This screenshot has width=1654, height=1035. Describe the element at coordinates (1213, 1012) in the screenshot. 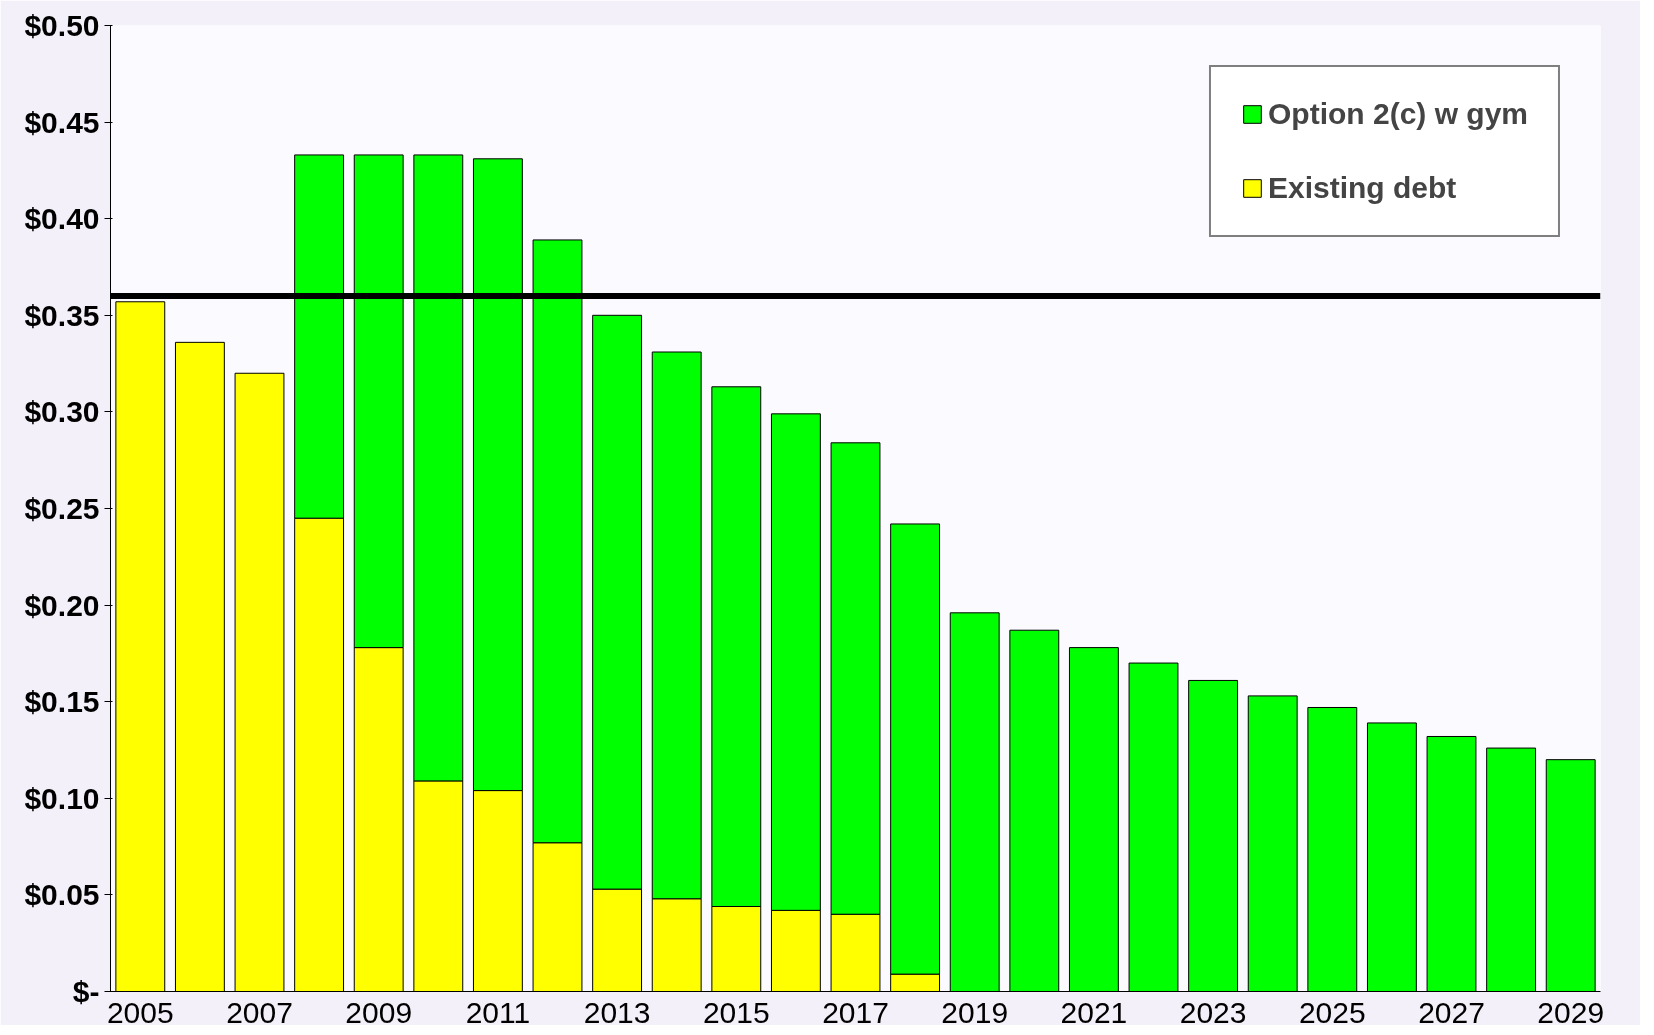

I see `x-tick-label: 2023` at that location.